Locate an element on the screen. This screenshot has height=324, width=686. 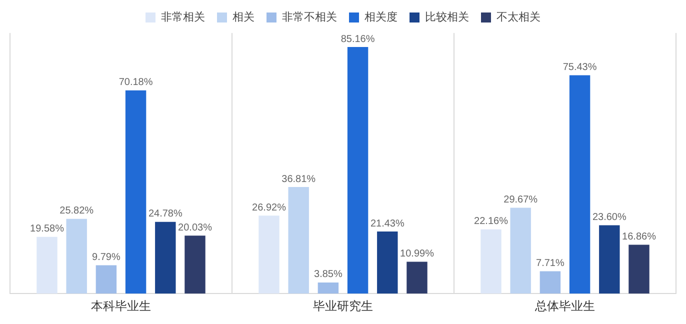
data-label: 75.43% is located at coordinates (579, 67).